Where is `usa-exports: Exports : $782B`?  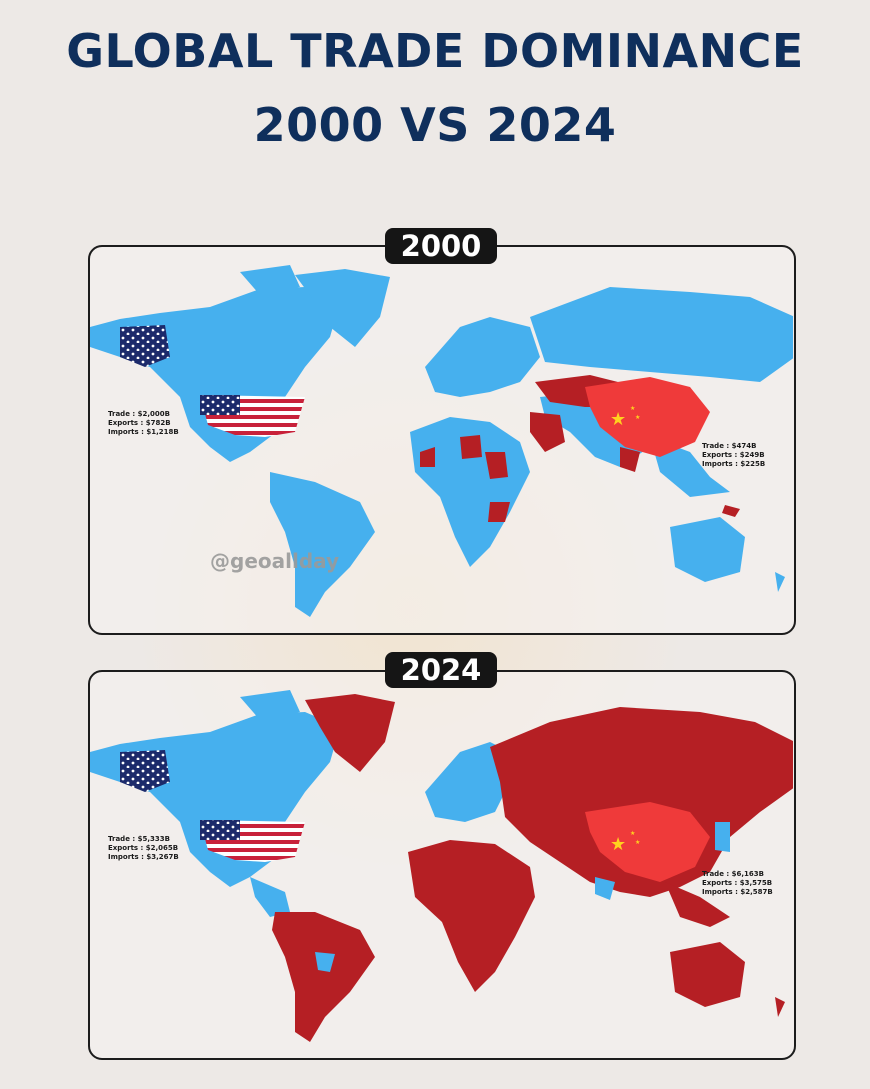
usa-exports: Exports : $782B is located at coordinates (139, 423).